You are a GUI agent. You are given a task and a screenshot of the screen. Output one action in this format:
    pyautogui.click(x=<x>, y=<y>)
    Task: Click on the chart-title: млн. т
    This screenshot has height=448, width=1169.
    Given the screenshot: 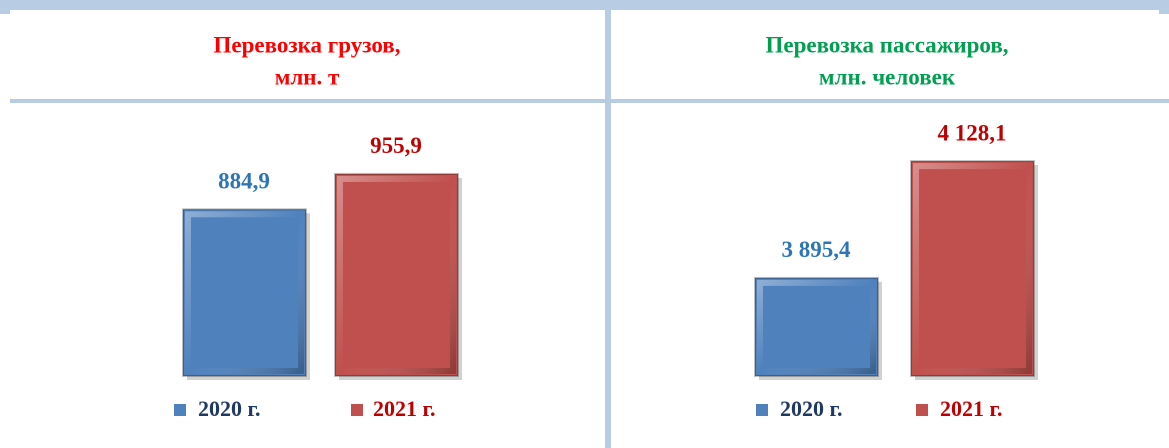 What is the action you would take?
    pyautogui.click(x=307, y=76)
    